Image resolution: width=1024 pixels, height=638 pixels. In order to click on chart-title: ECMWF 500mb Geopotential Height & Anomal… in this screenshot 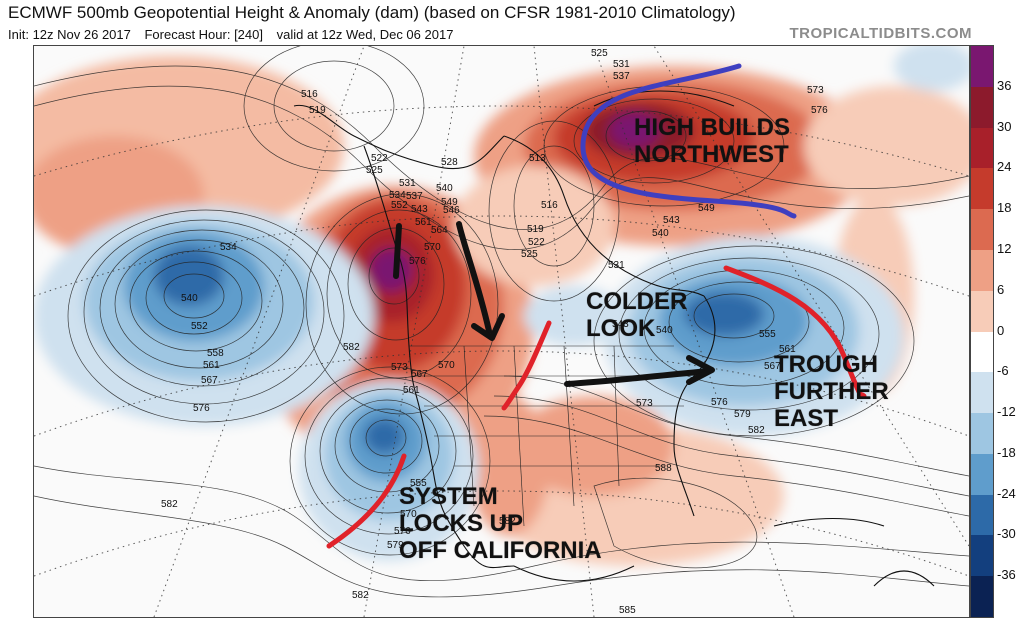, I will do `click(372, 12)`.